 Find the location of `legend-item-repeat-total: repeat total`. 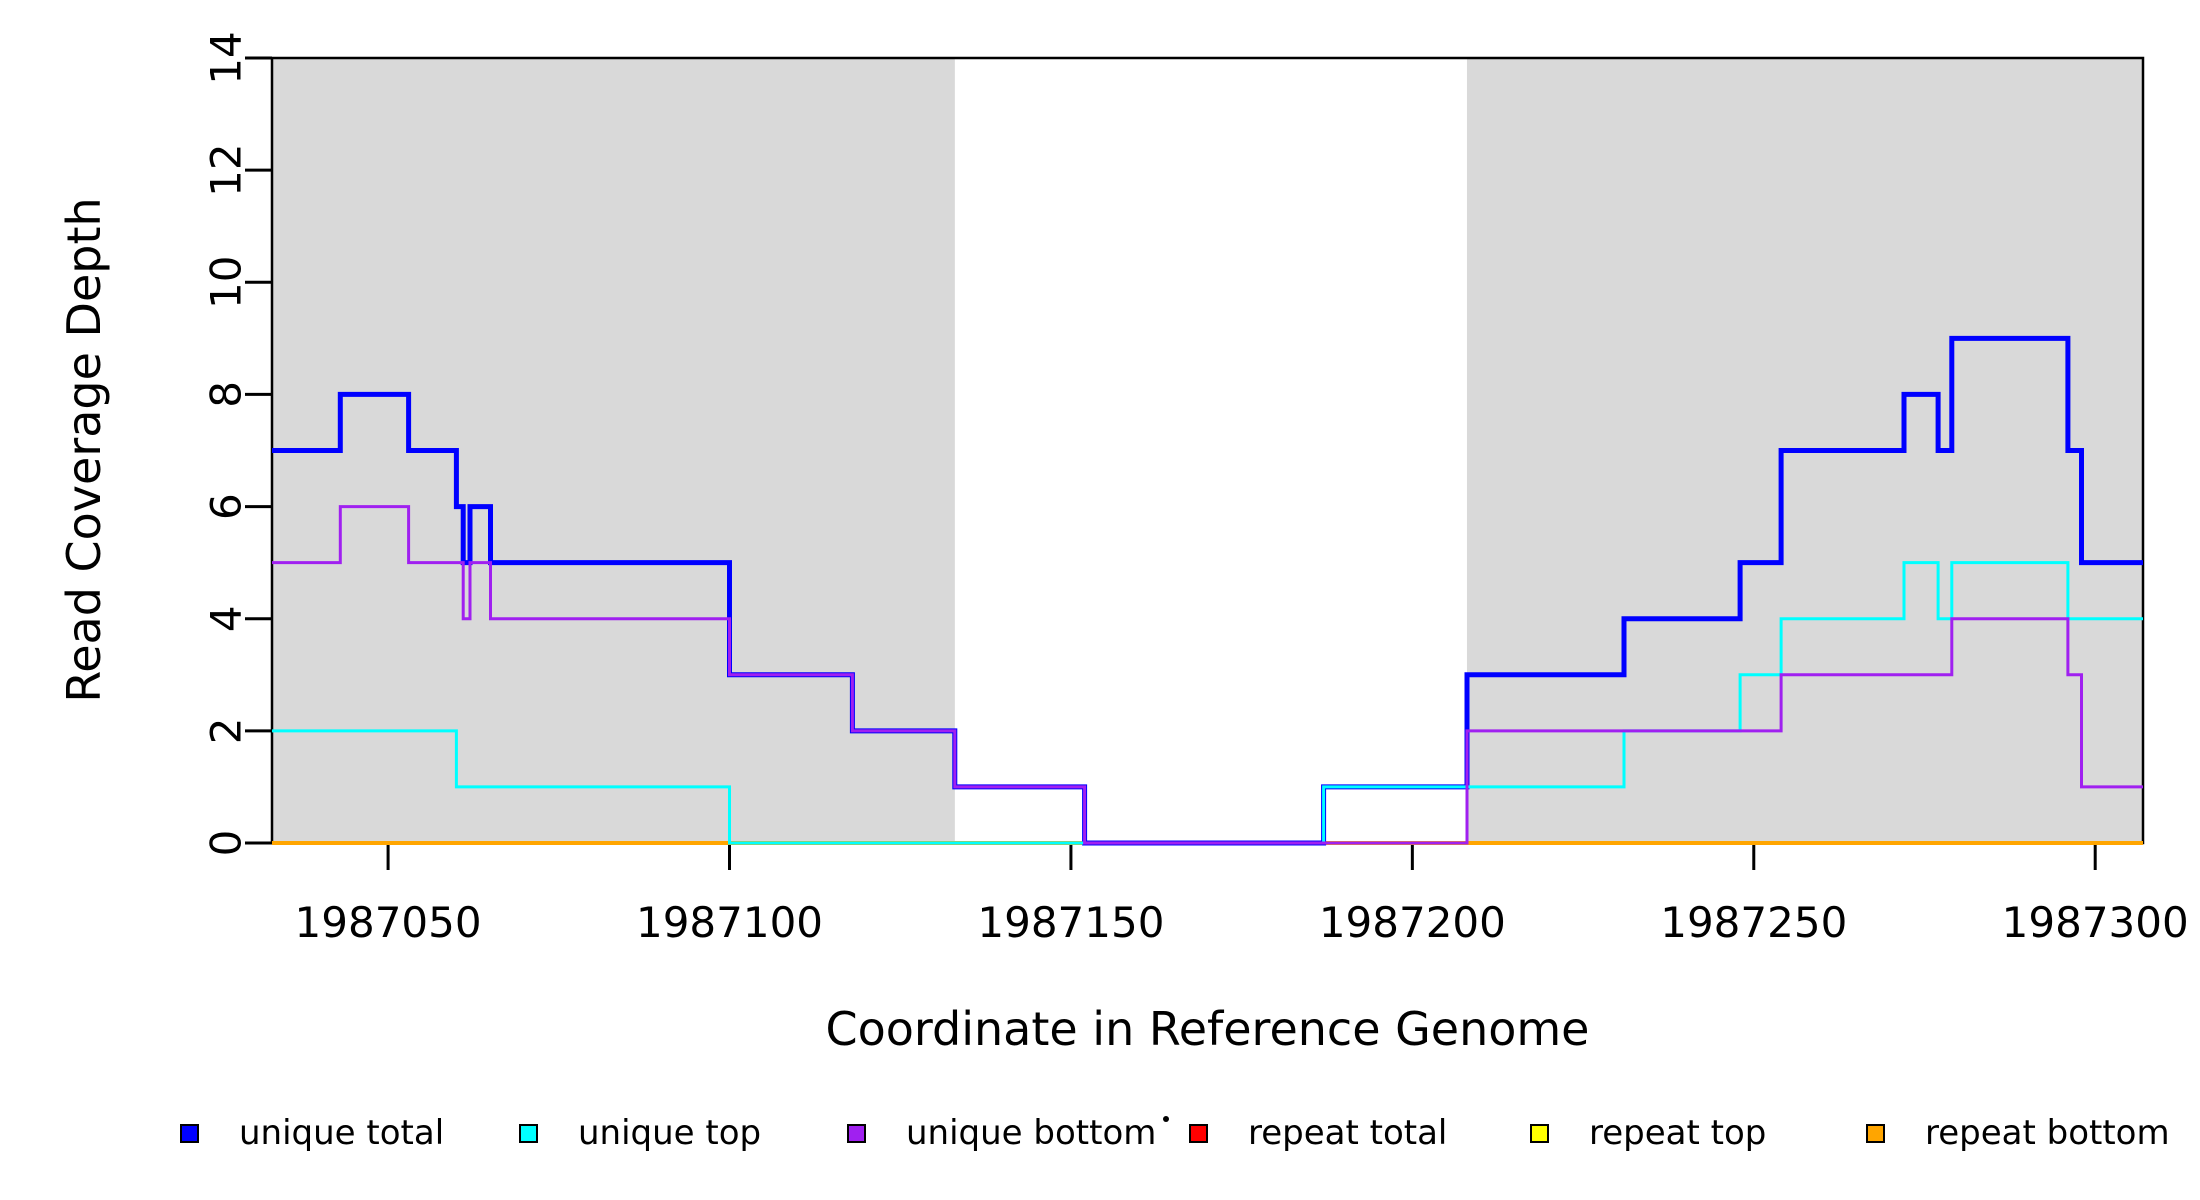

legend-item-repeat-total: repeat total is located at coordinates (1318, 1133).